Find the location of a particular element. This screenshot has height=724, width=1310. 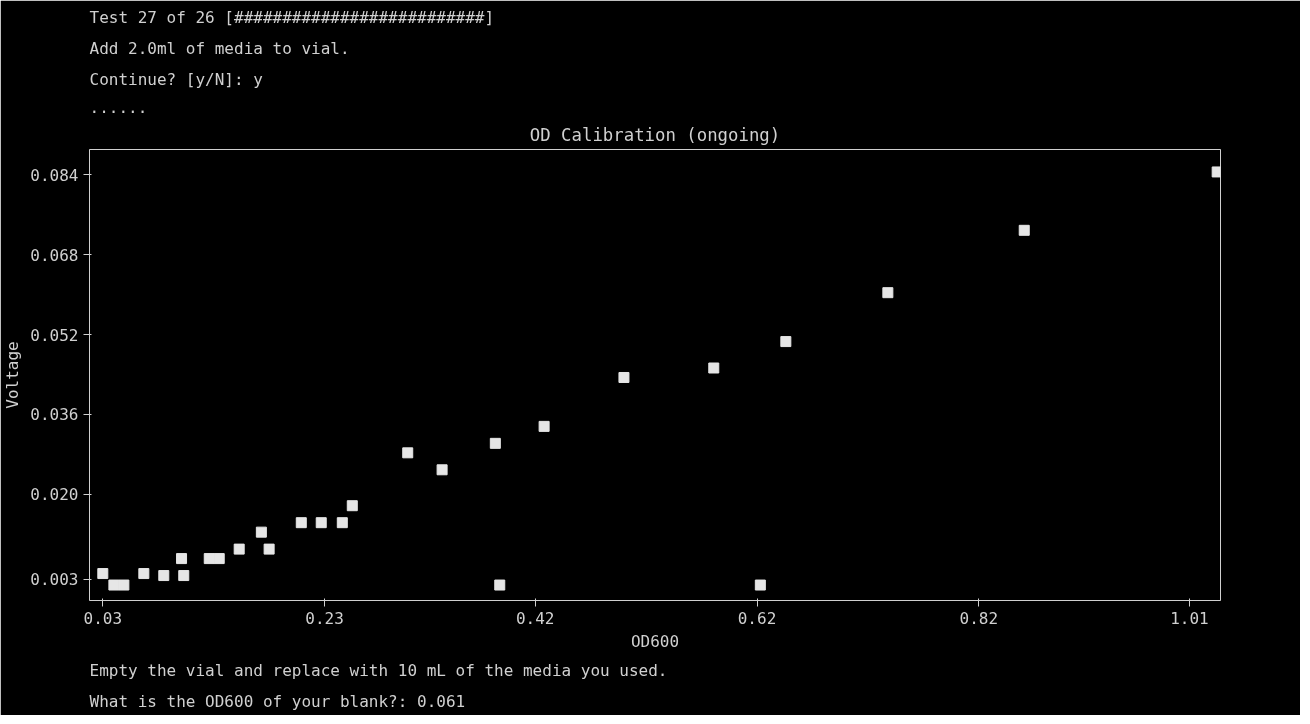

text: Add 2.0ml of media to vial. is located at coordinates (219, 48).